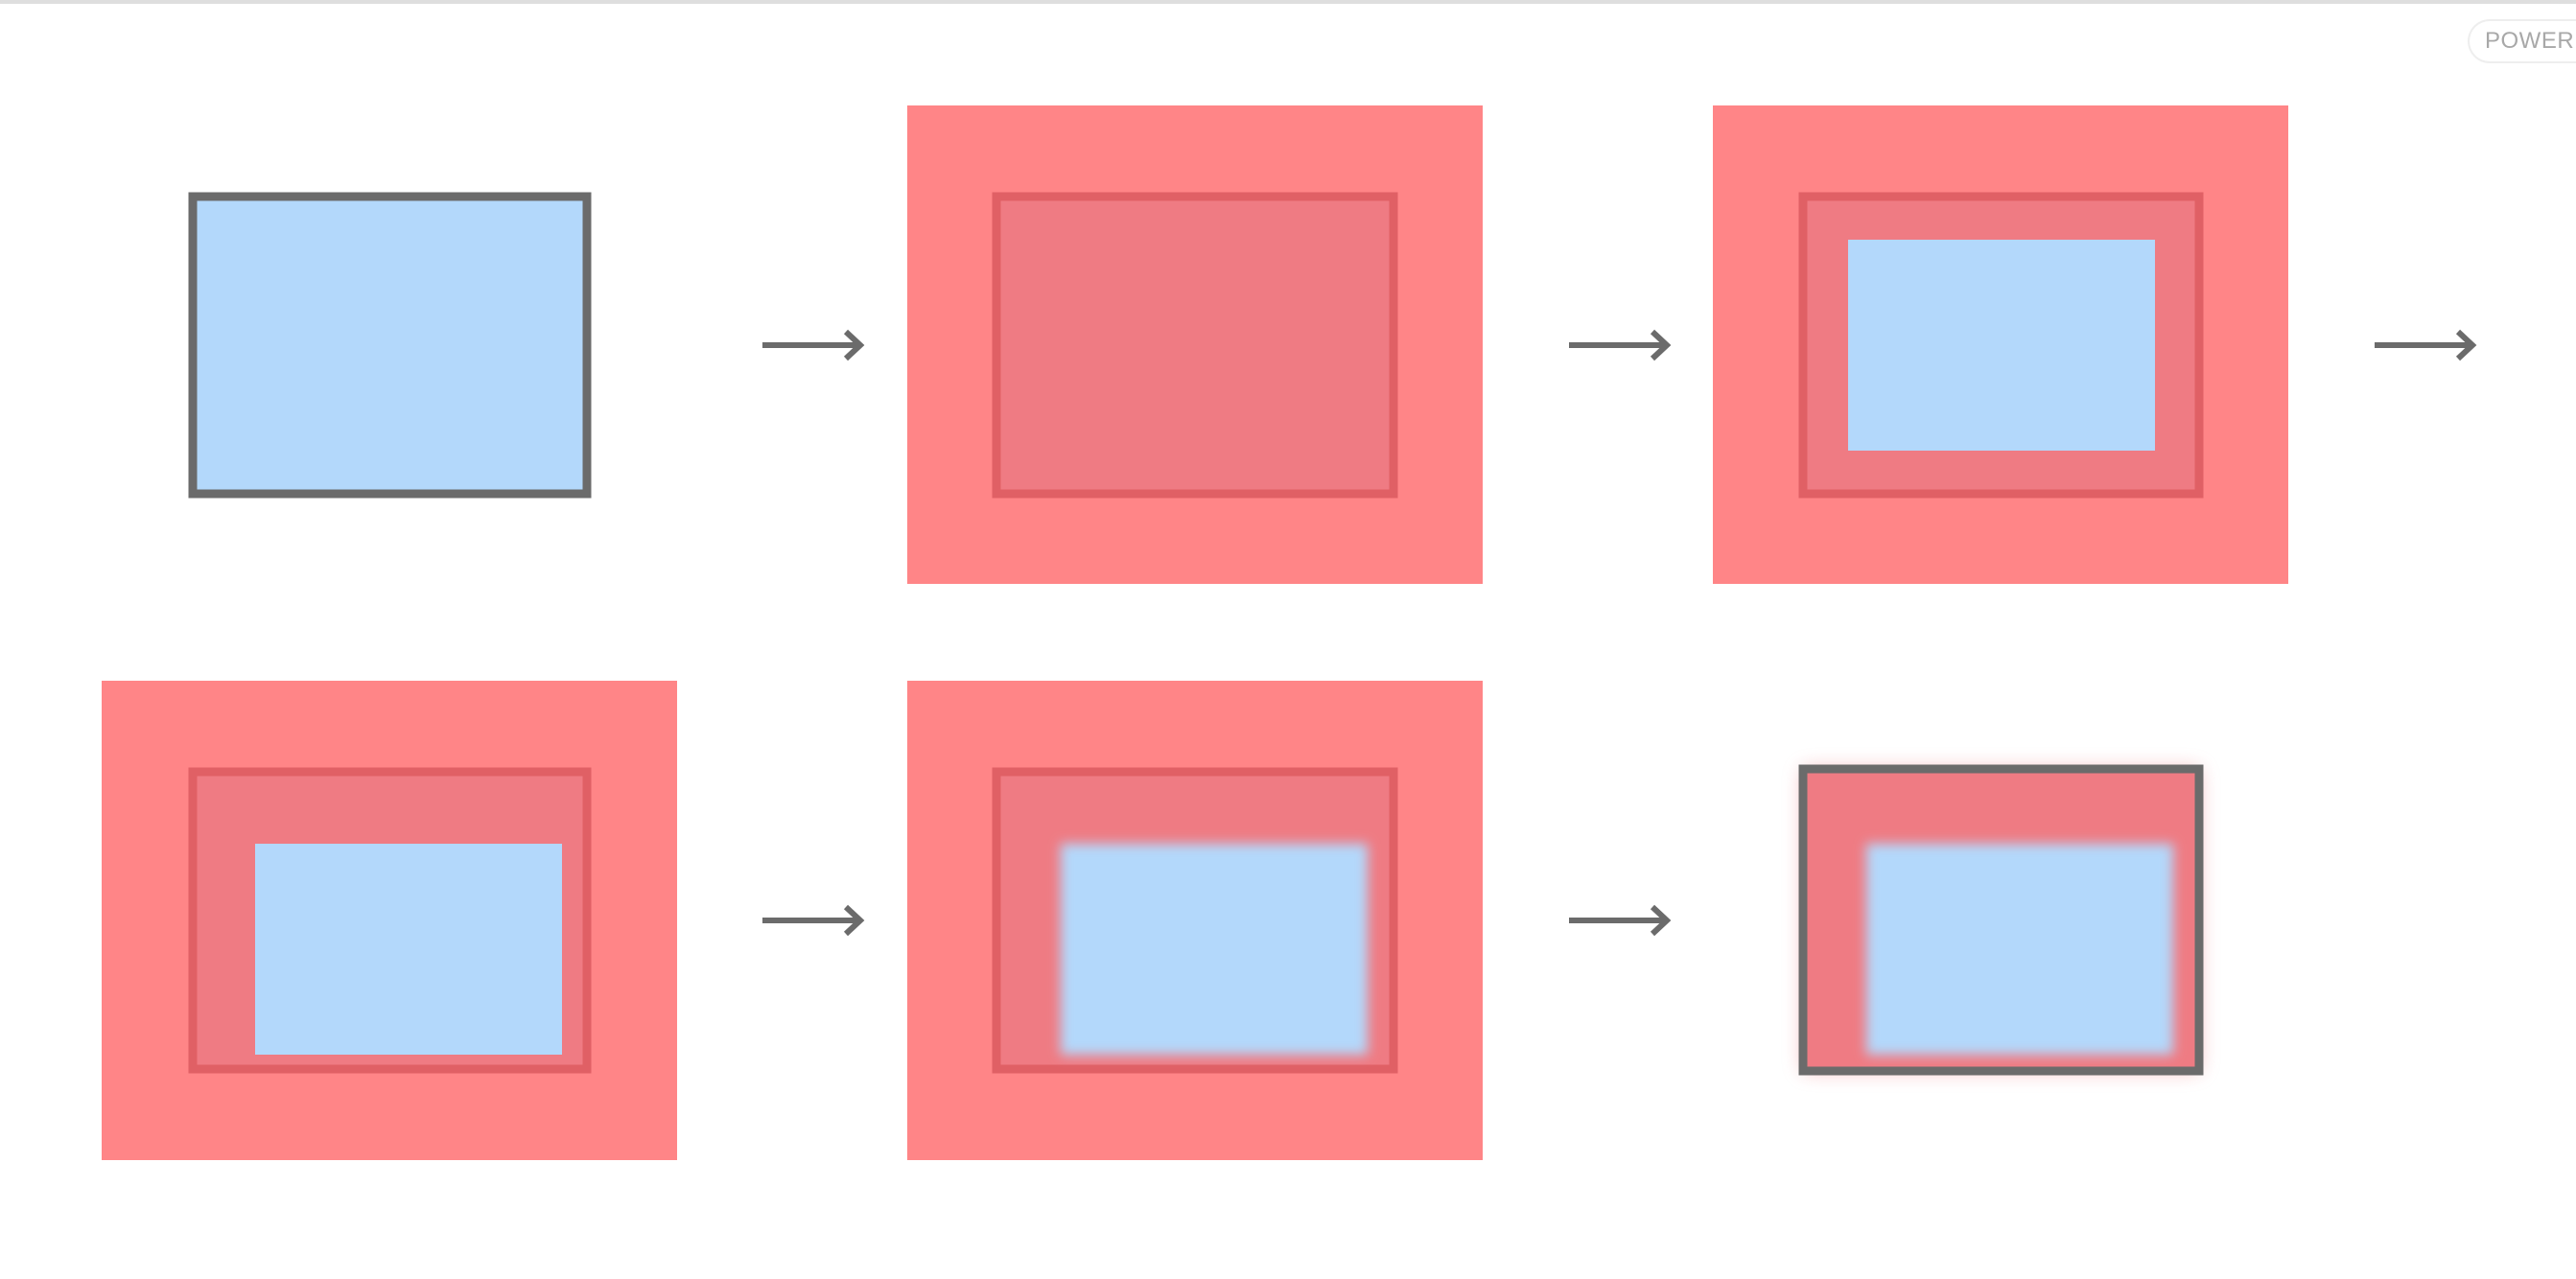 This screenshot has height=1279, width=2576. What do you see at coordinates (2522, 41) in the screenshot?
I see `powered-badge: POWERED` at bounding box center [2522, 41].